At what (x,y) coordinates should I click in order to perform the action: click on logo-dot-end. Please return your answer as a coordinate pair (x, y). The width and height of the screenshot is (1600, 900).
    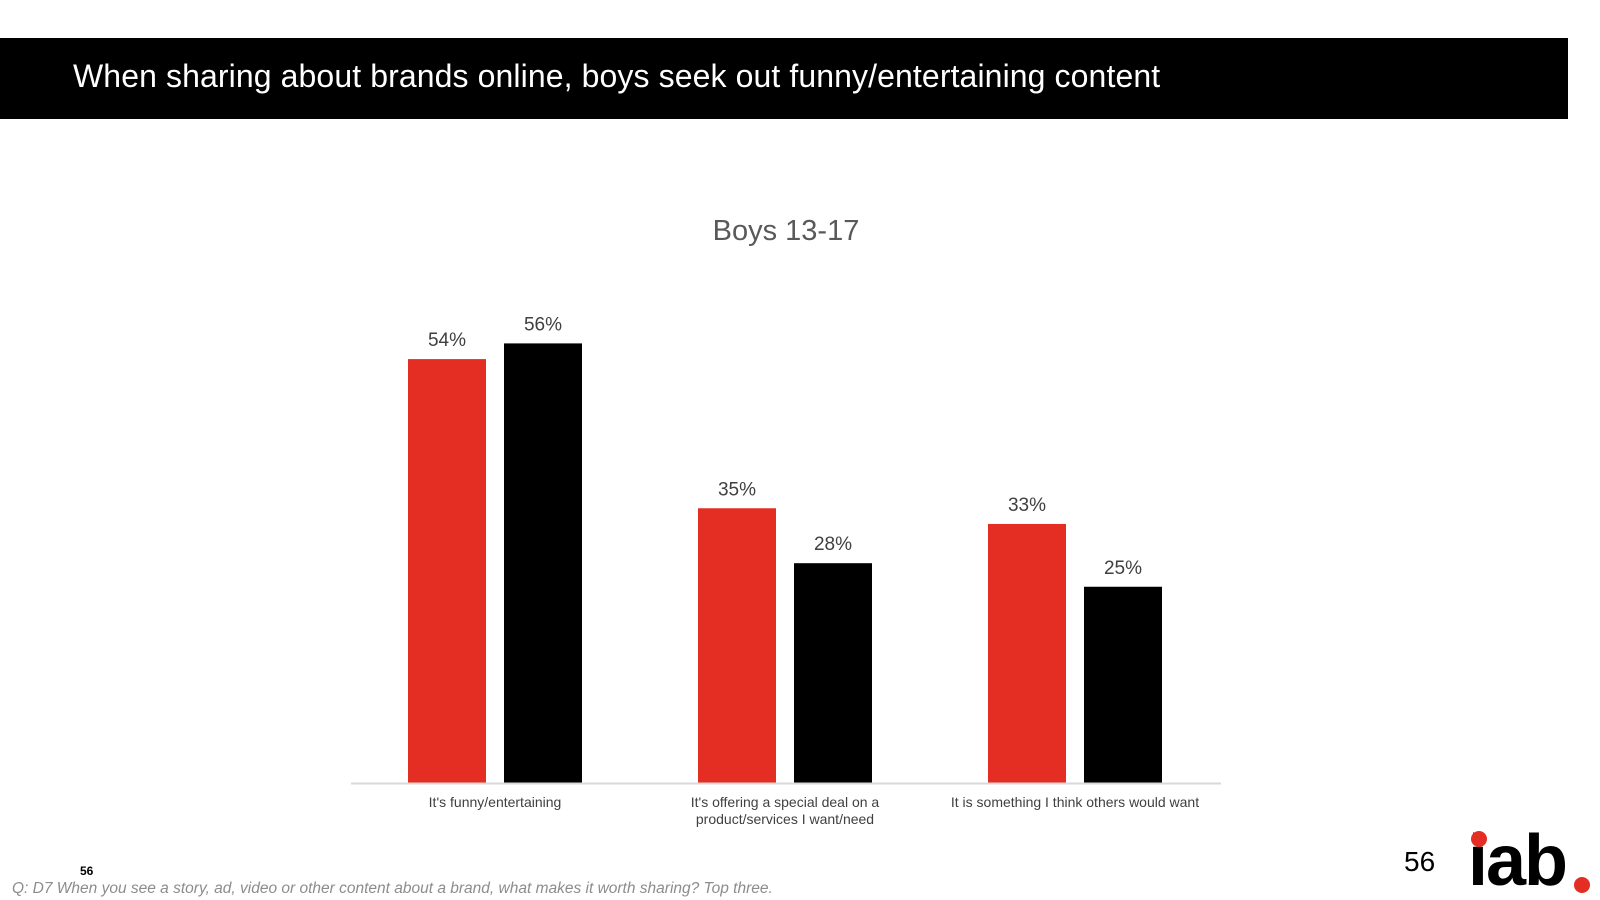
    Looking at the image, I should click on (1582, 885).